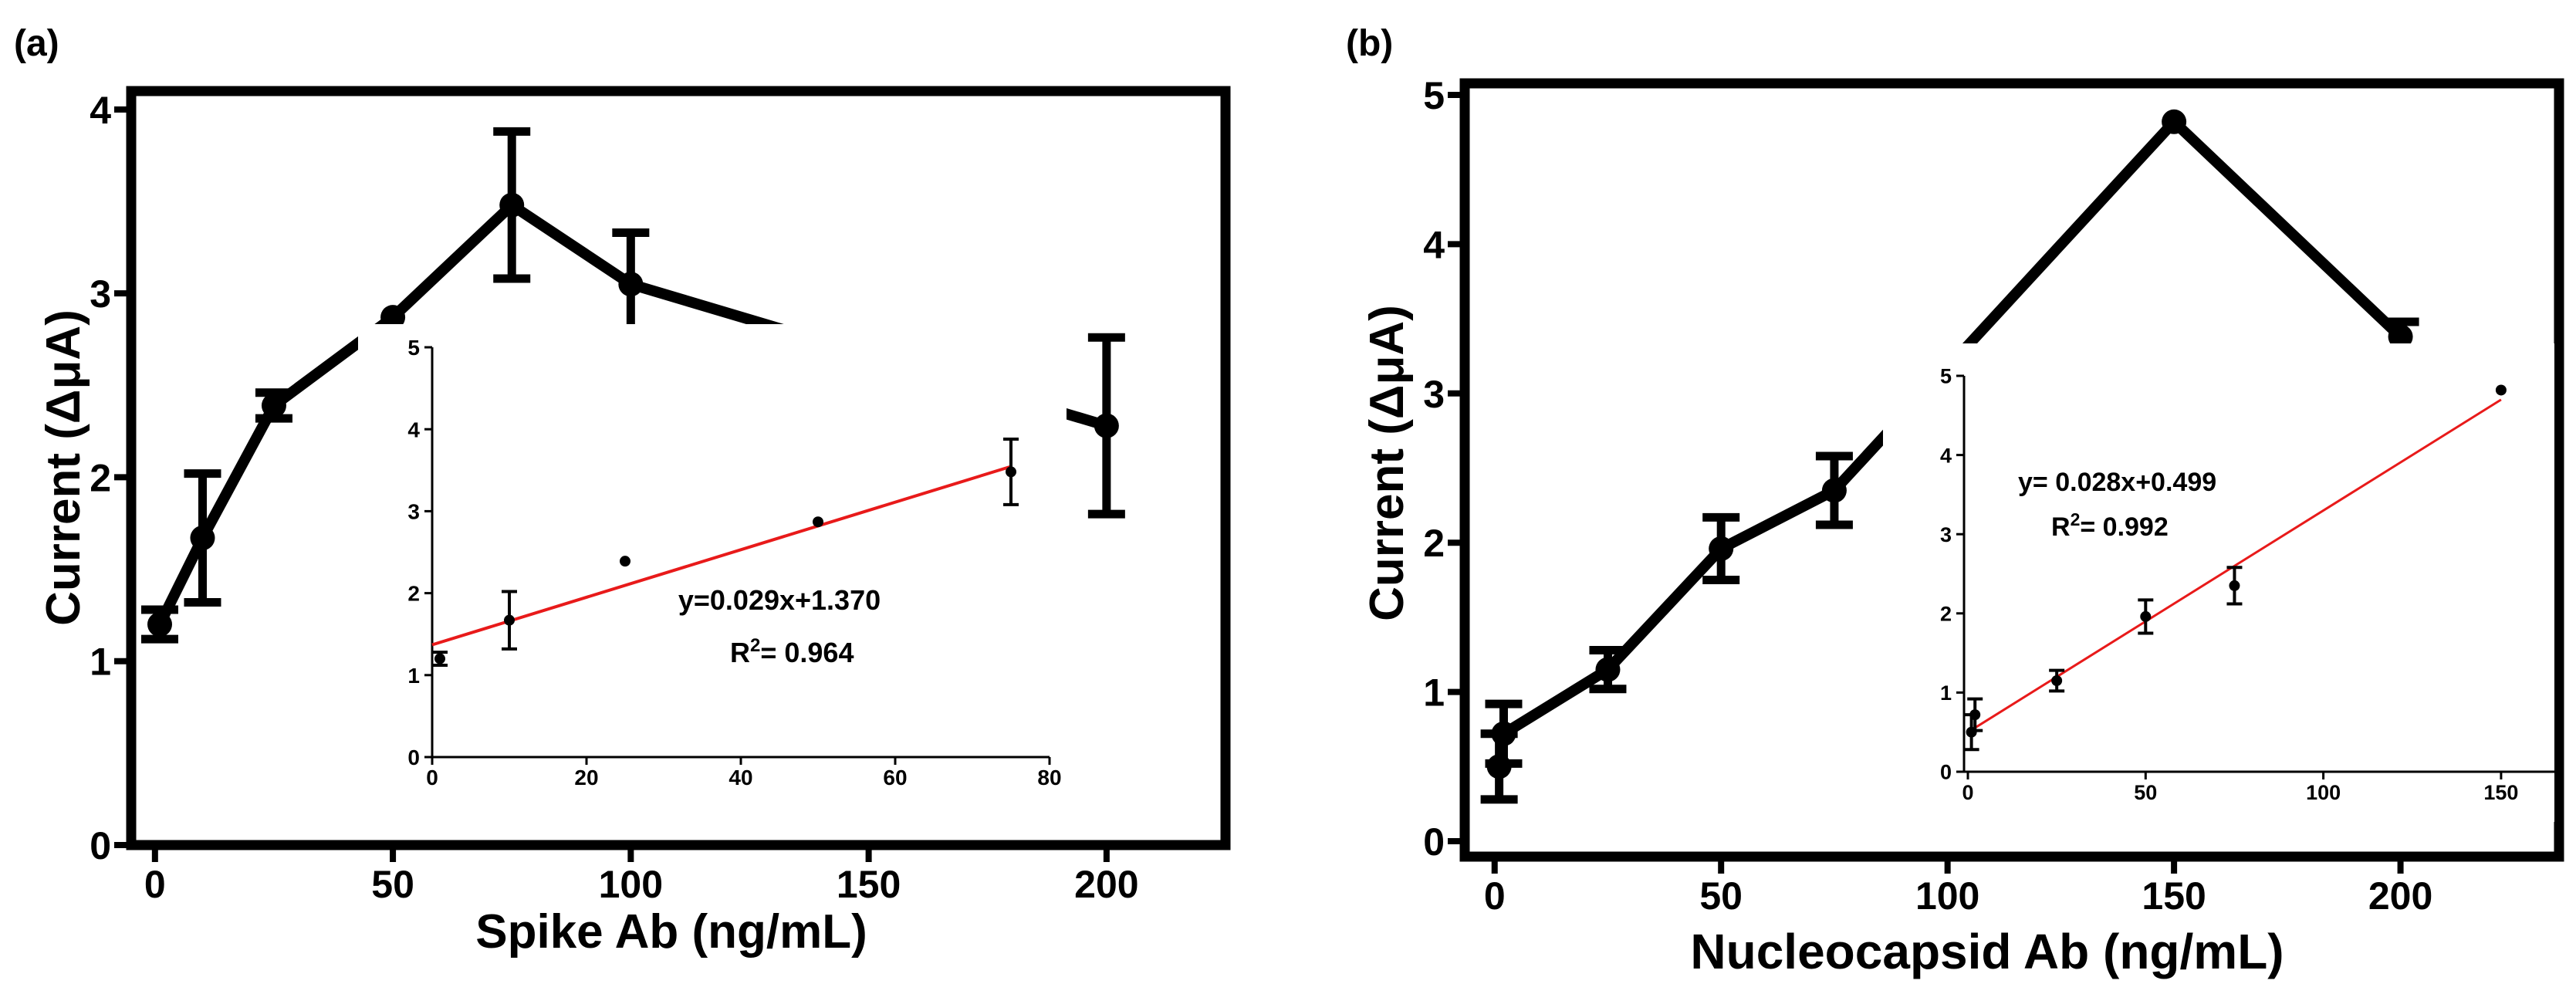 This screenshot has width=2576, height=994. Describe the element at coordinates (1946, 772) in the screenshot. I see `panel-b-inset-y-tick-label: 0` at that location.